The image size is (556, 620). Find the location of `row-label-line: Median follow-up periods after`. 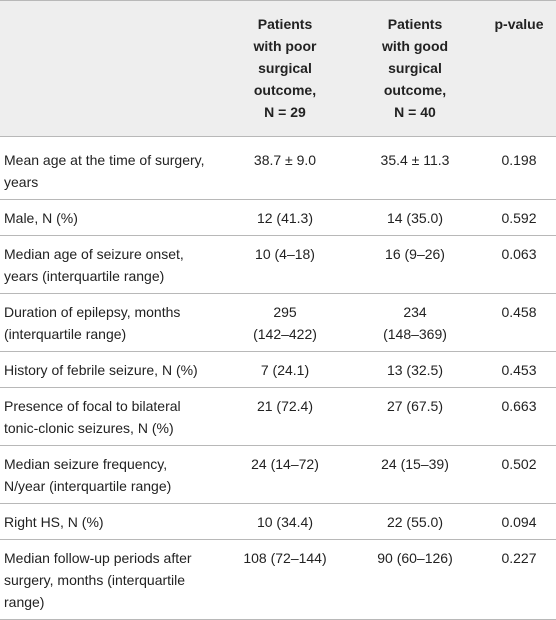

row-label-line: Median follow-up periods after is located at coordinates (98, 558).